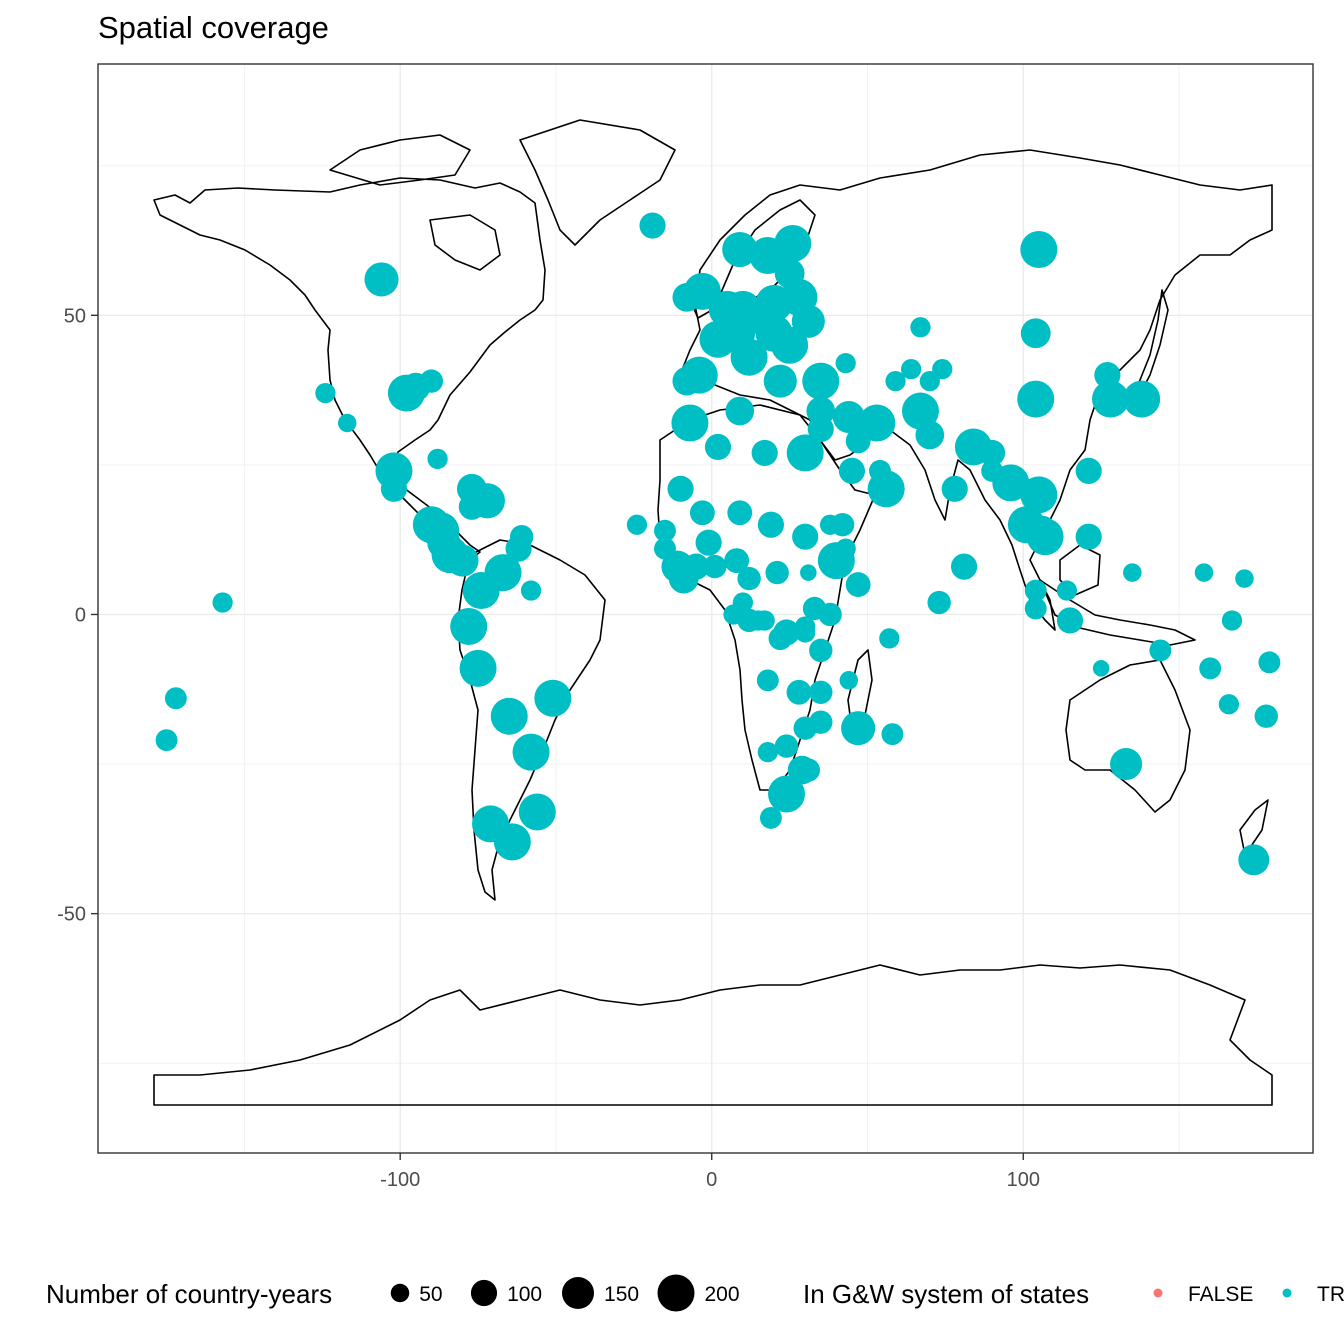 This screenshot has height=1344, width=1344. Describe the element at coordinates (711, 1180) in the screenshot. I see `x-tick-label: 0` at that location.